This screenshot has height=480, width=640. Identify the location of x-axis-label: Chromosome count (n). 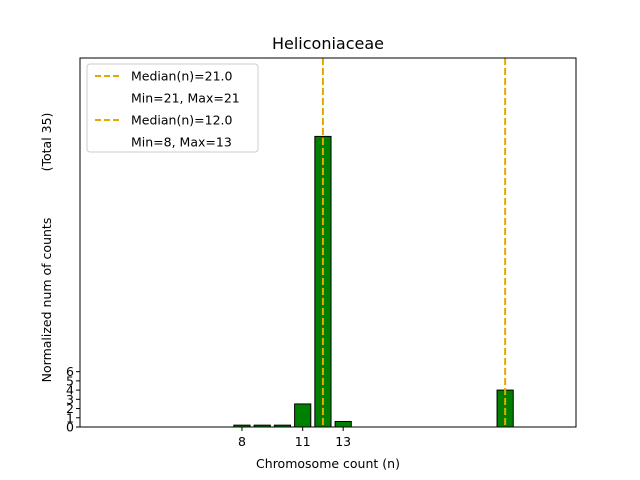
(328, 463).